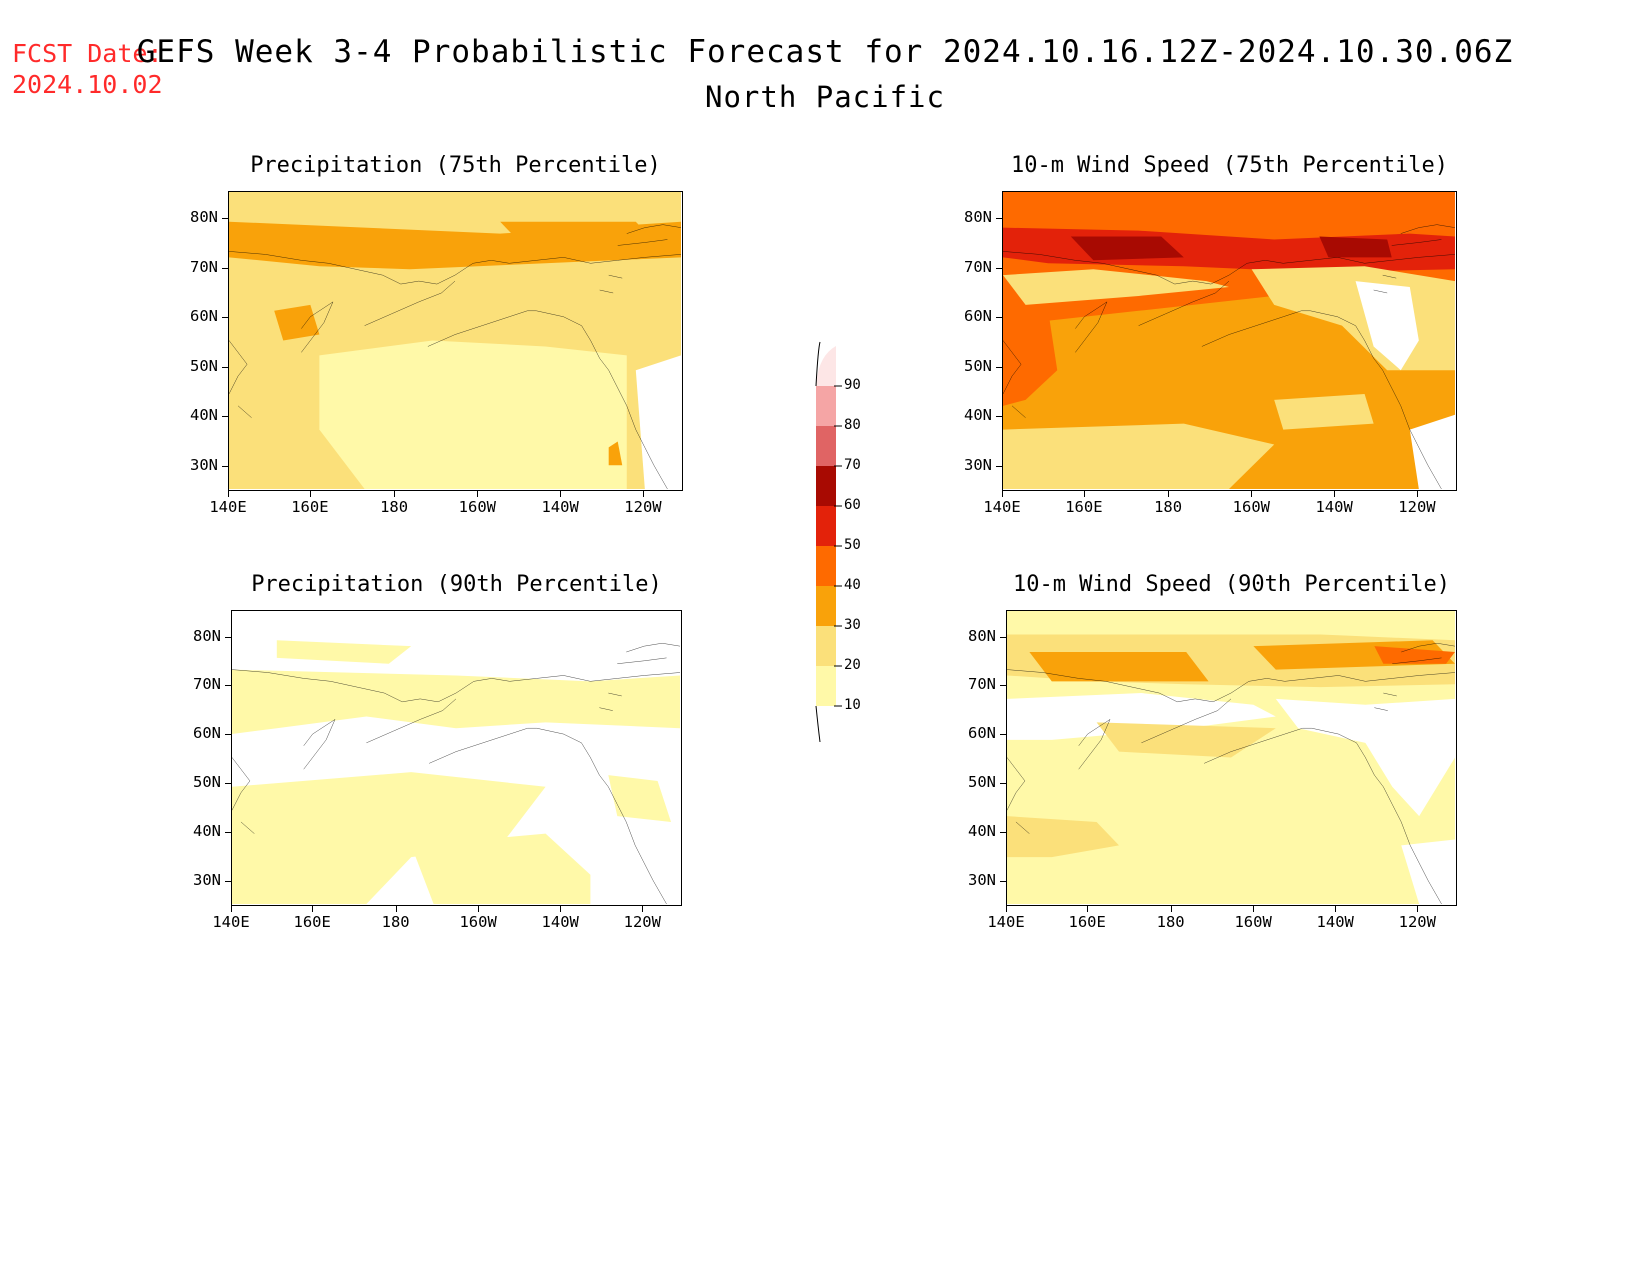 This screenshot has width=1650, height=1275. What do you see at coordinates (852, 705) in the screenshot?
I see `colorbar-label: 10` at bounding box center [852, 705].